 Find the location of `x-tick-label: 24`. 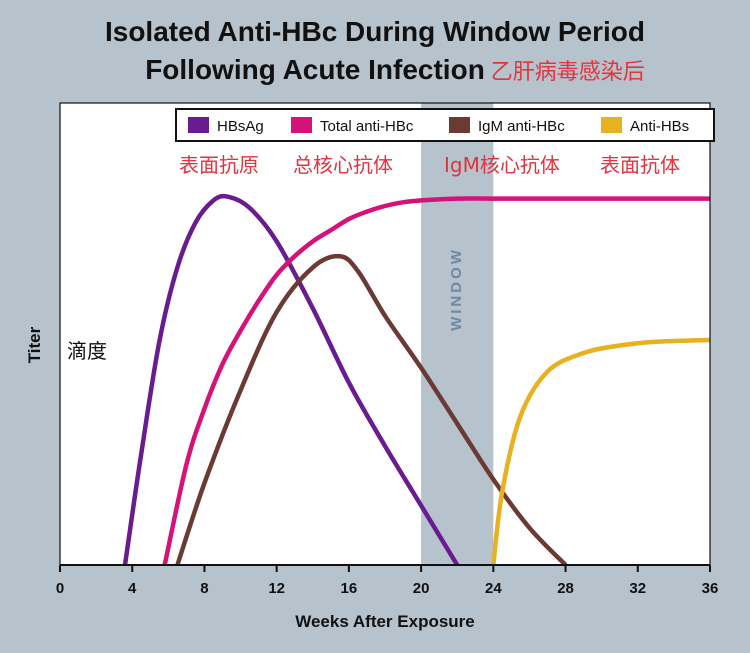

x-tick-label: 24 is located at coordinates (493, 588).